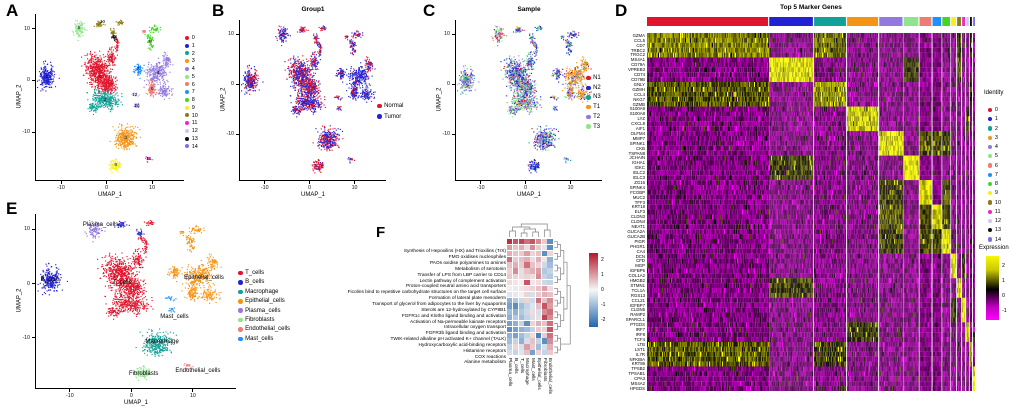 Image resolution: width=1020 pixels, height=413 pixels. I want to click on x-tick-E, so click(70, 390).